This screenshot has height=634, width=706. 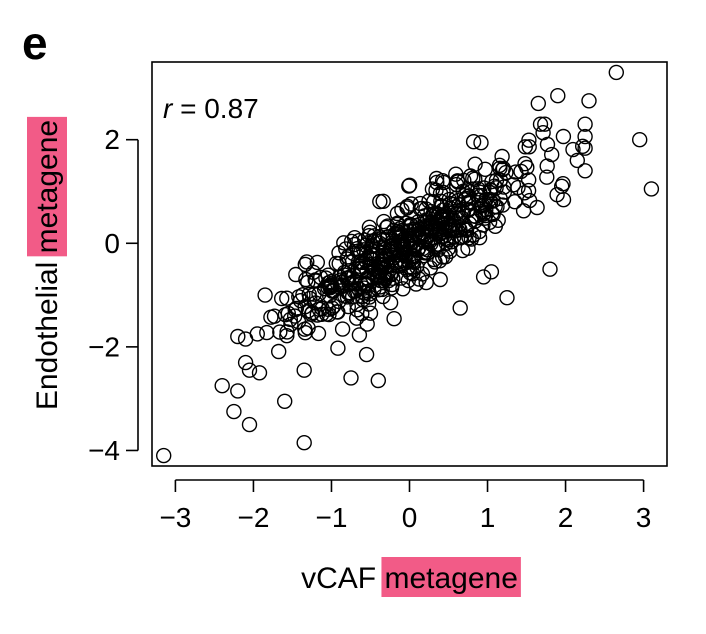 What do you see at coordinates (410, 517) in the screenshot?
I see `x-tick-label: 0` at bounding box center [410, 517].